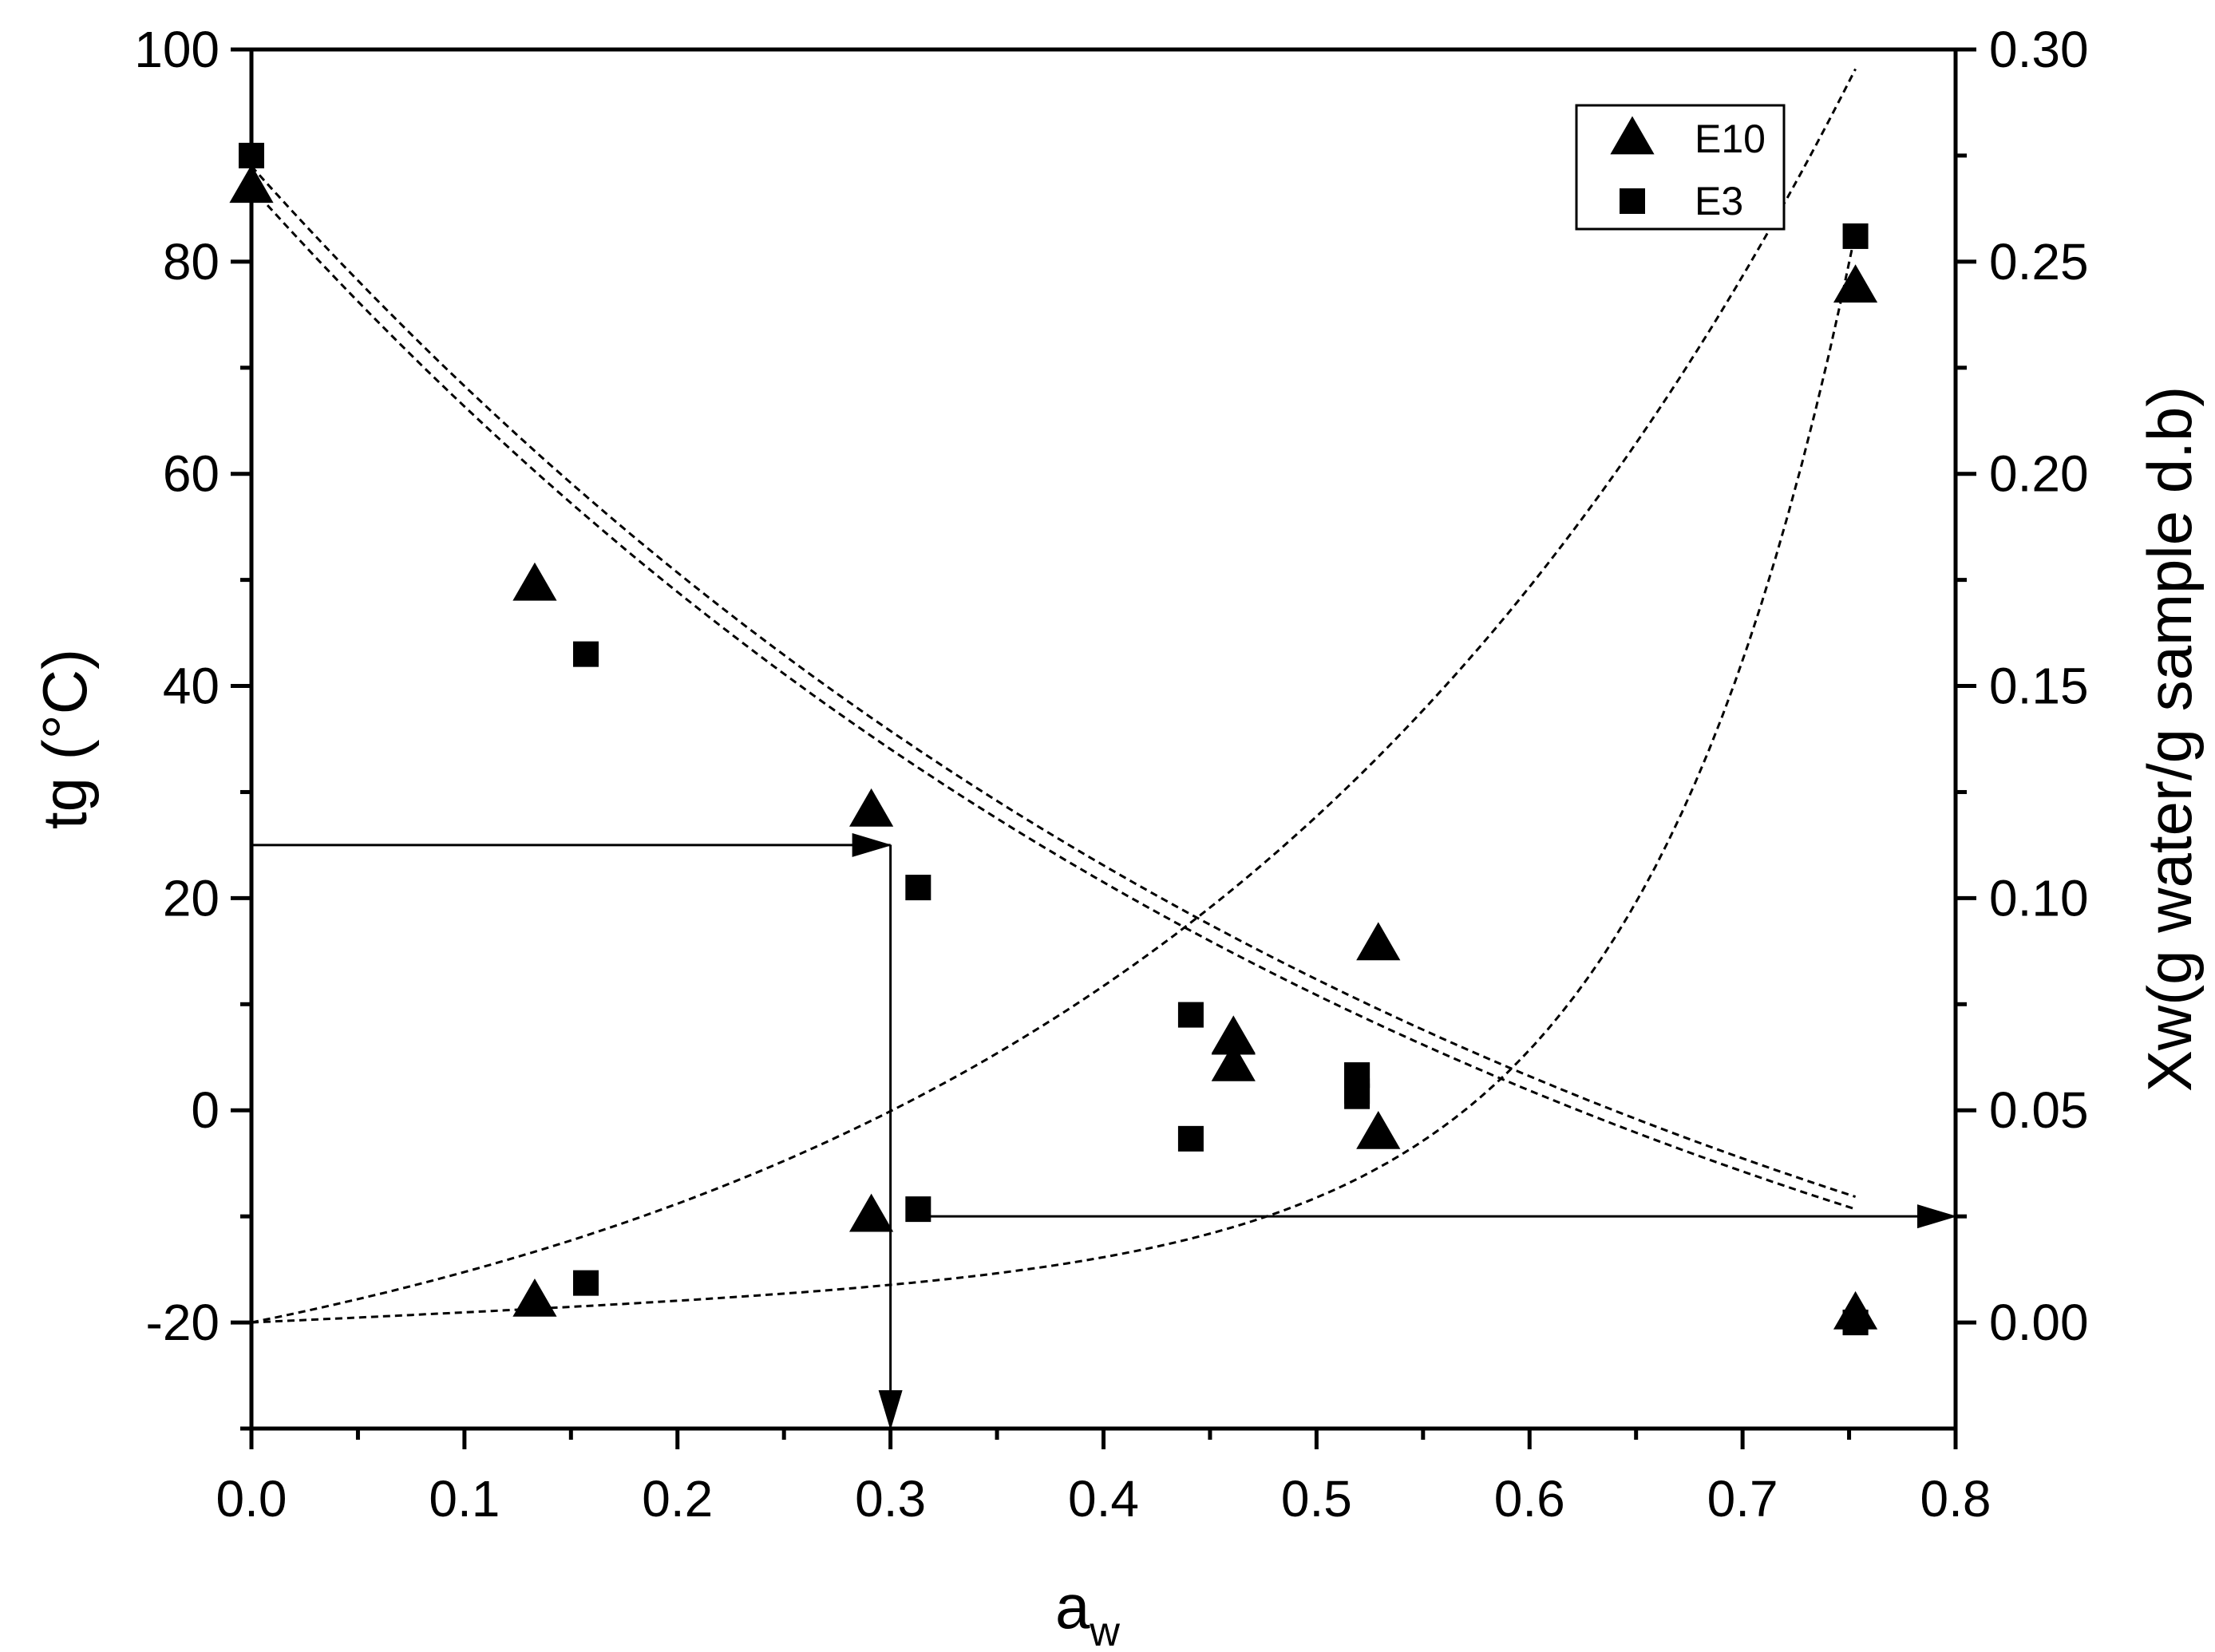 The image size is (2215, 1652). What do you see at coordinates (177, 49) in the screenshot?
I see `y-left-tick-label: 100` at bounding box center [177, 49].